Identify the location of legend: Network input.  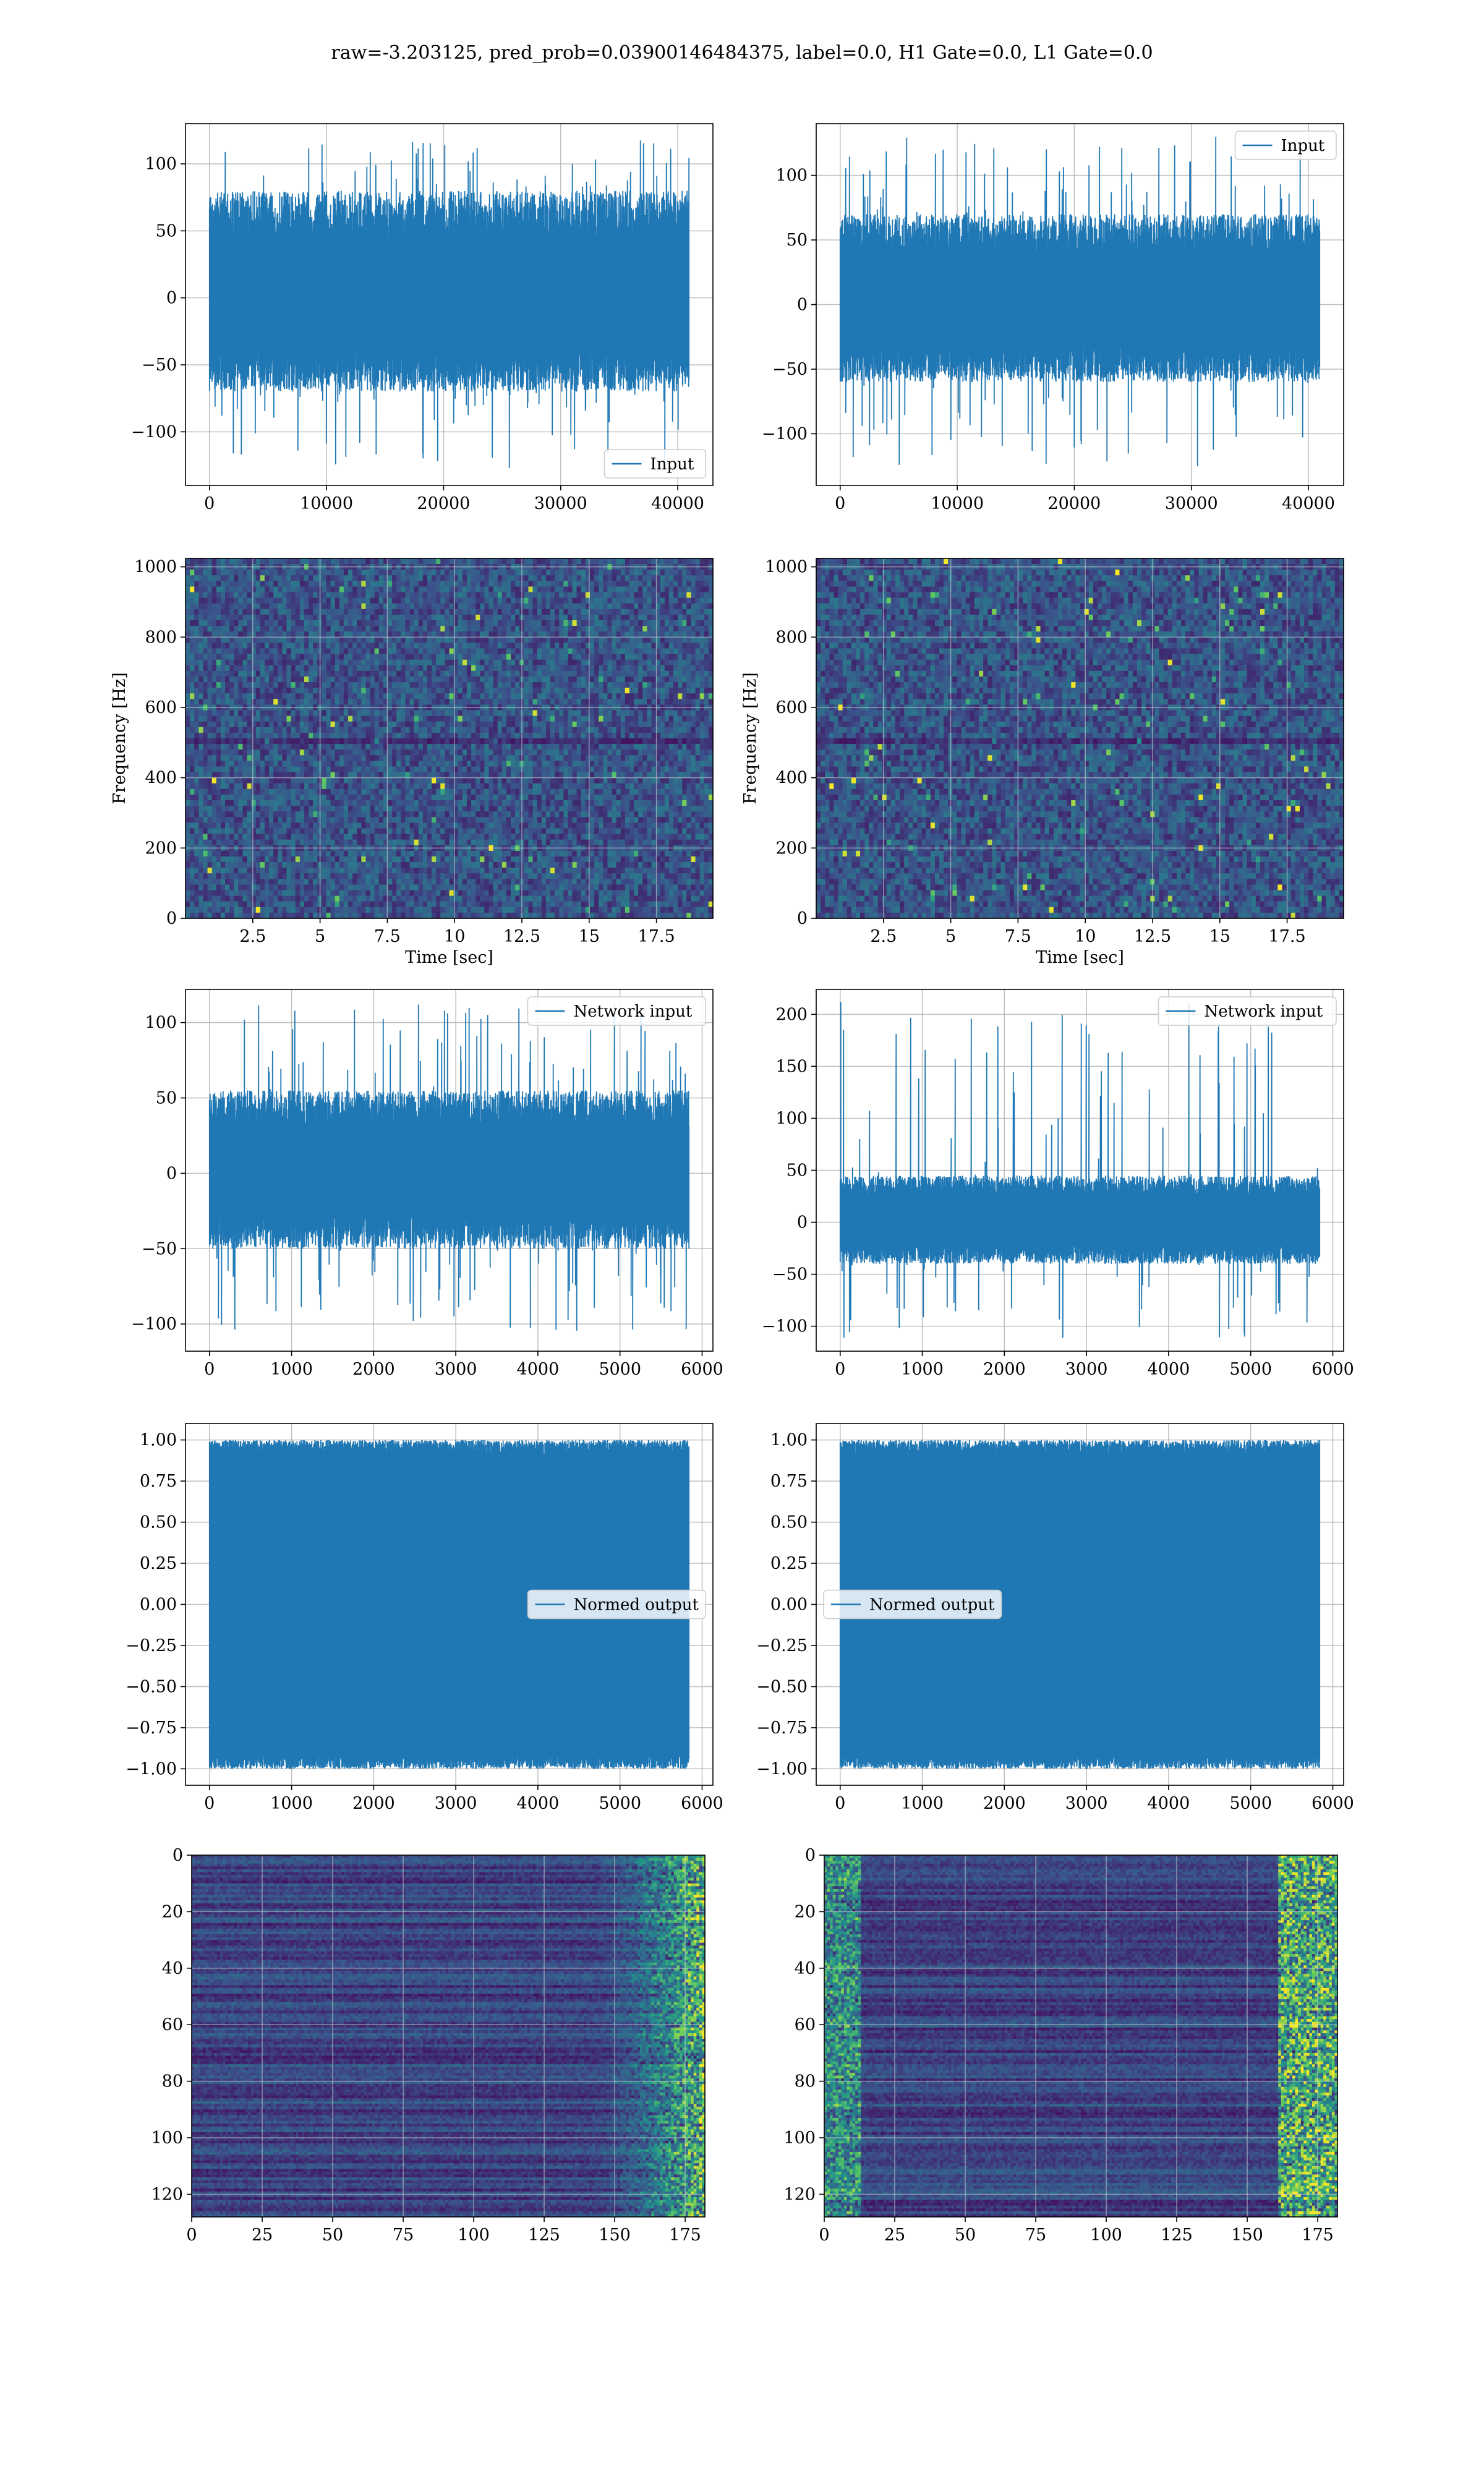
(1248, 1011).